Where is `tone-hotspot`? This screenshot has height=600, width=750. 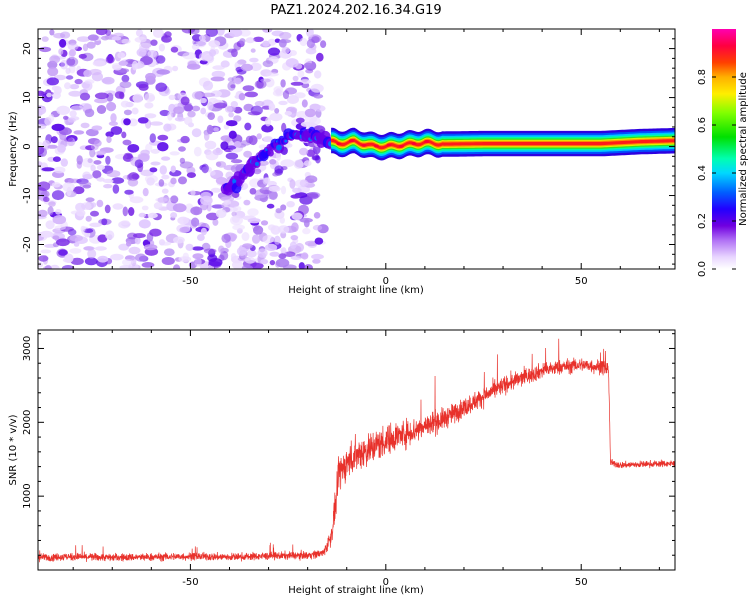
tone-hotspot is located at coordinates (364, 145).